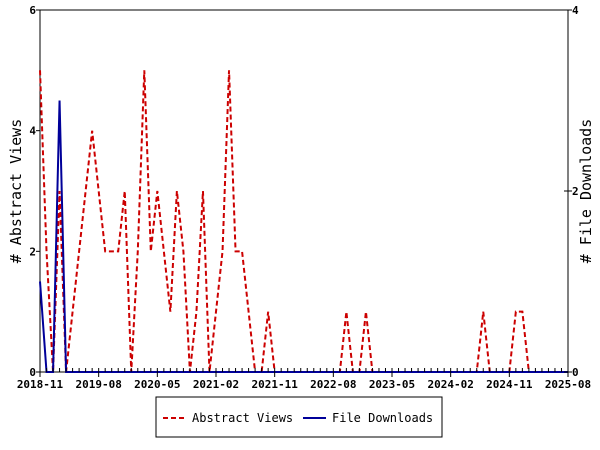  Describe the element at coordinates (382, 418) in the screenshot. I see `legend-label-file-downloads: File Downloads` at that location.